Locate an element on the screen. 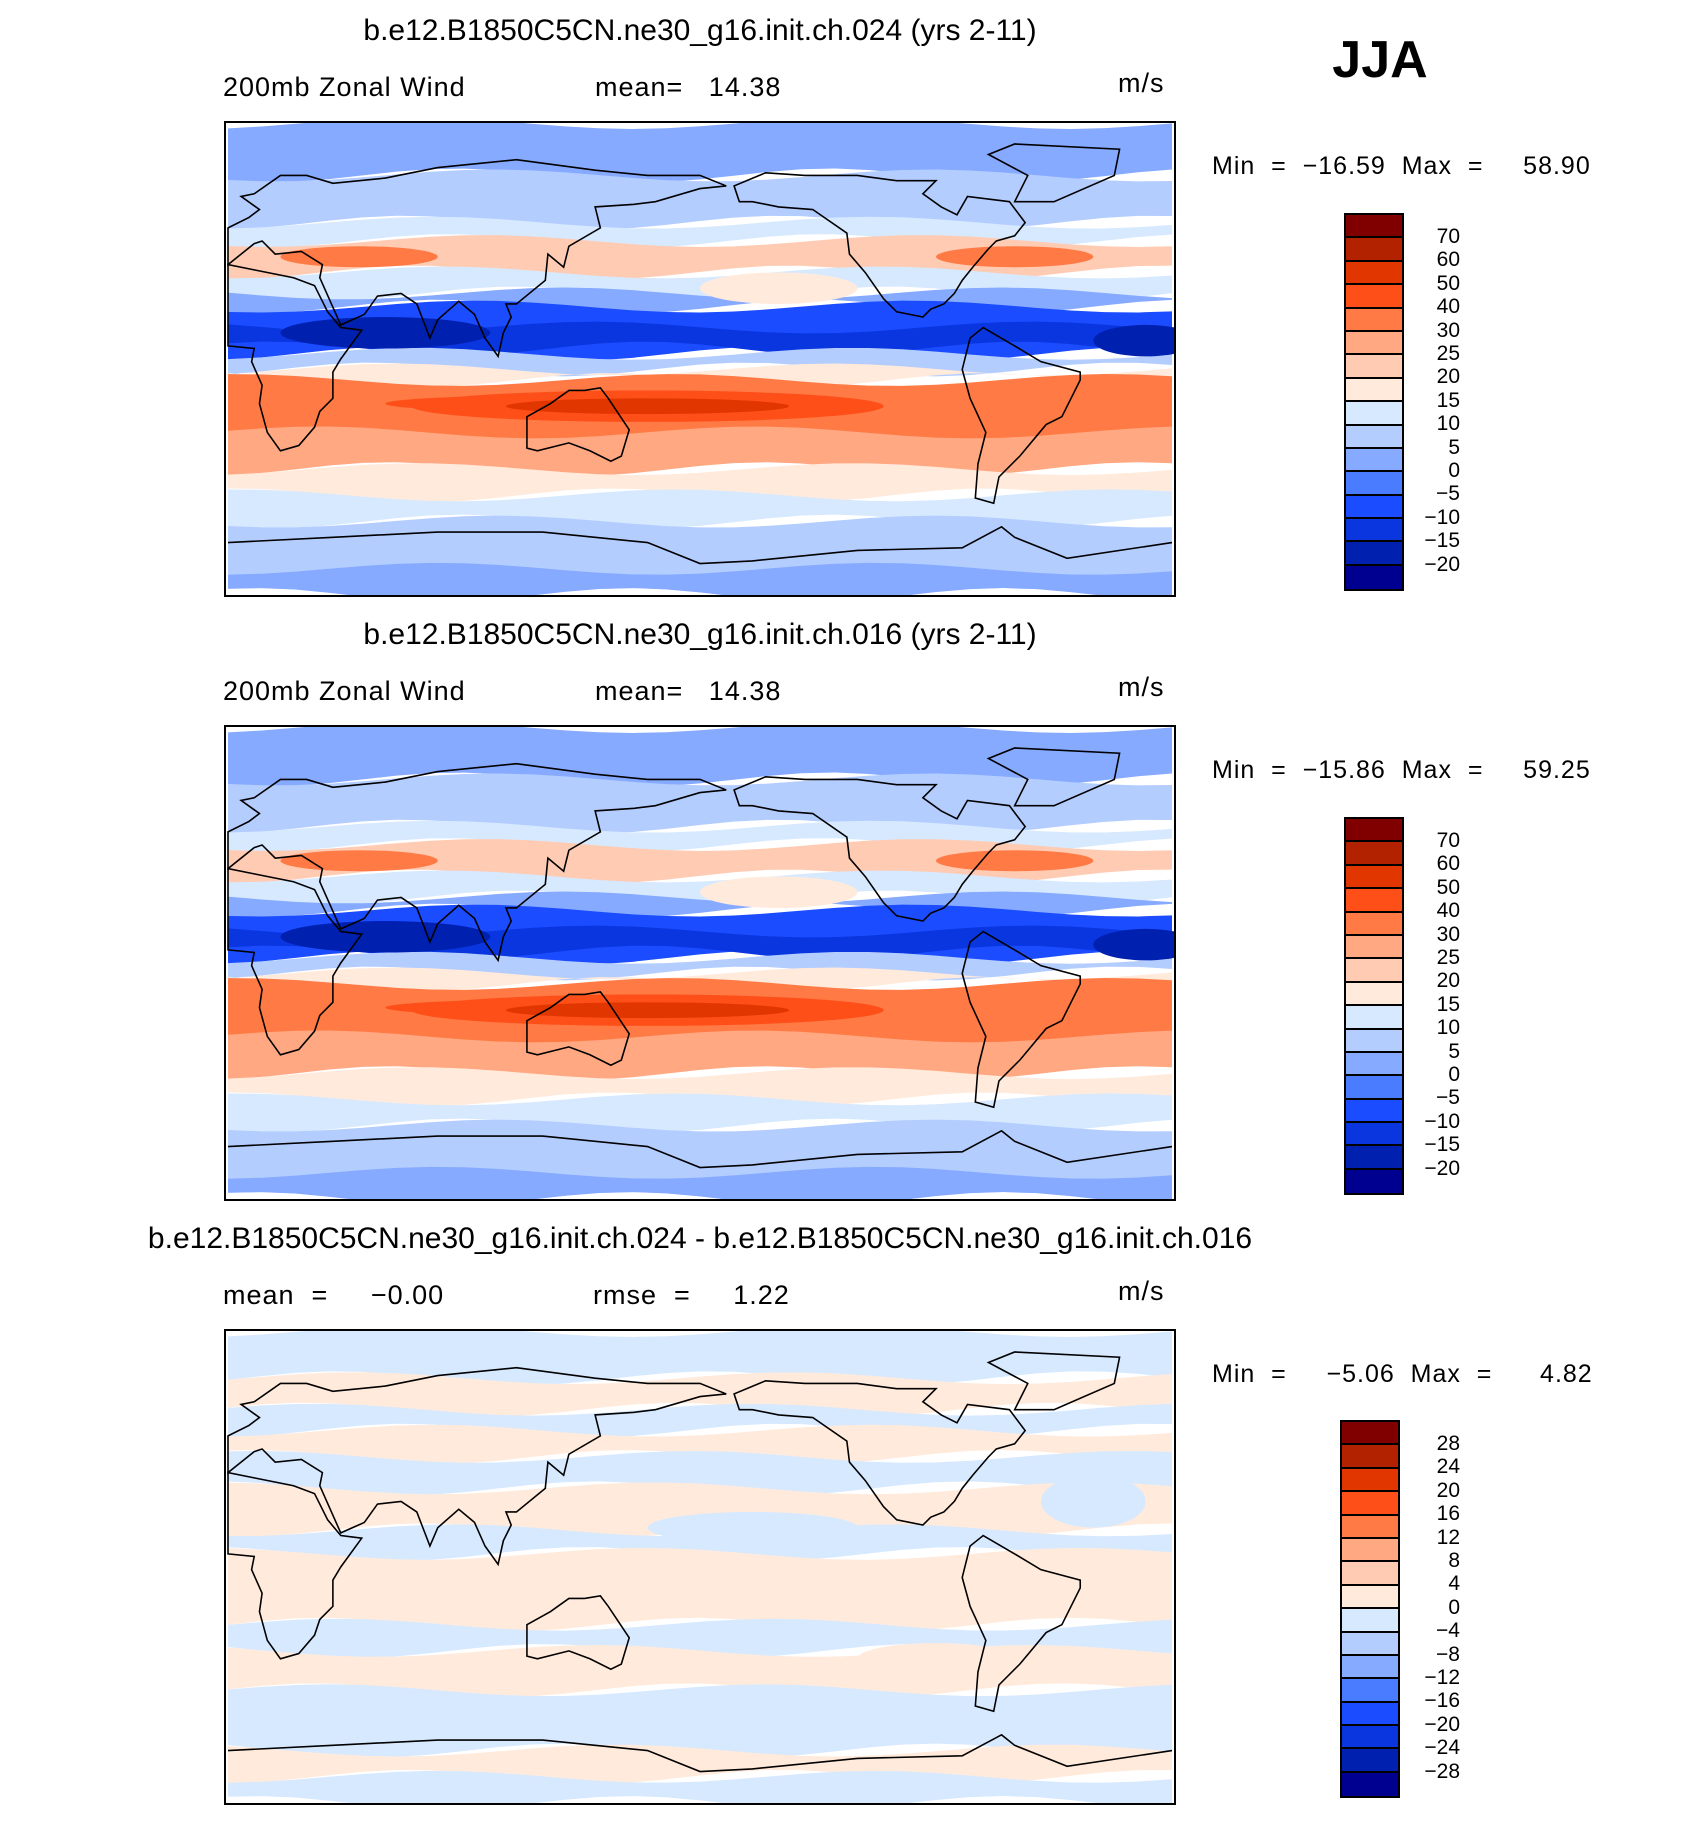 This screenshot has width=1708, height=1825. panel-stat: mean= 14.38 is located at coordinates (688, 691).